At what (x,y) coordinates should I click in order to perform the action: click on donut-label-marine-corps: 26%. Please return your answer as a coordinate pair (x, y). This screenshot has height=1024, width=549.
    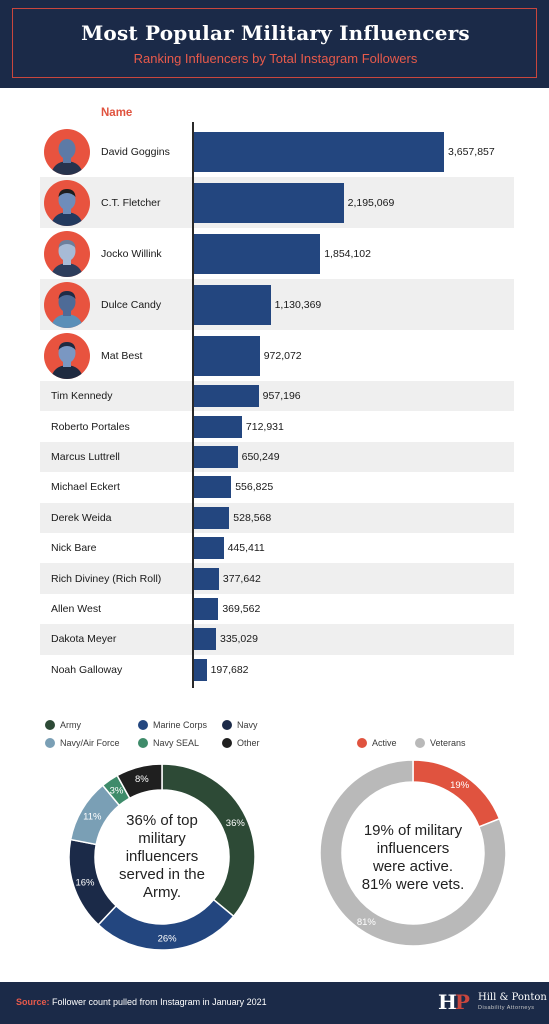
    Looking at the image, I should click on (168, 938).